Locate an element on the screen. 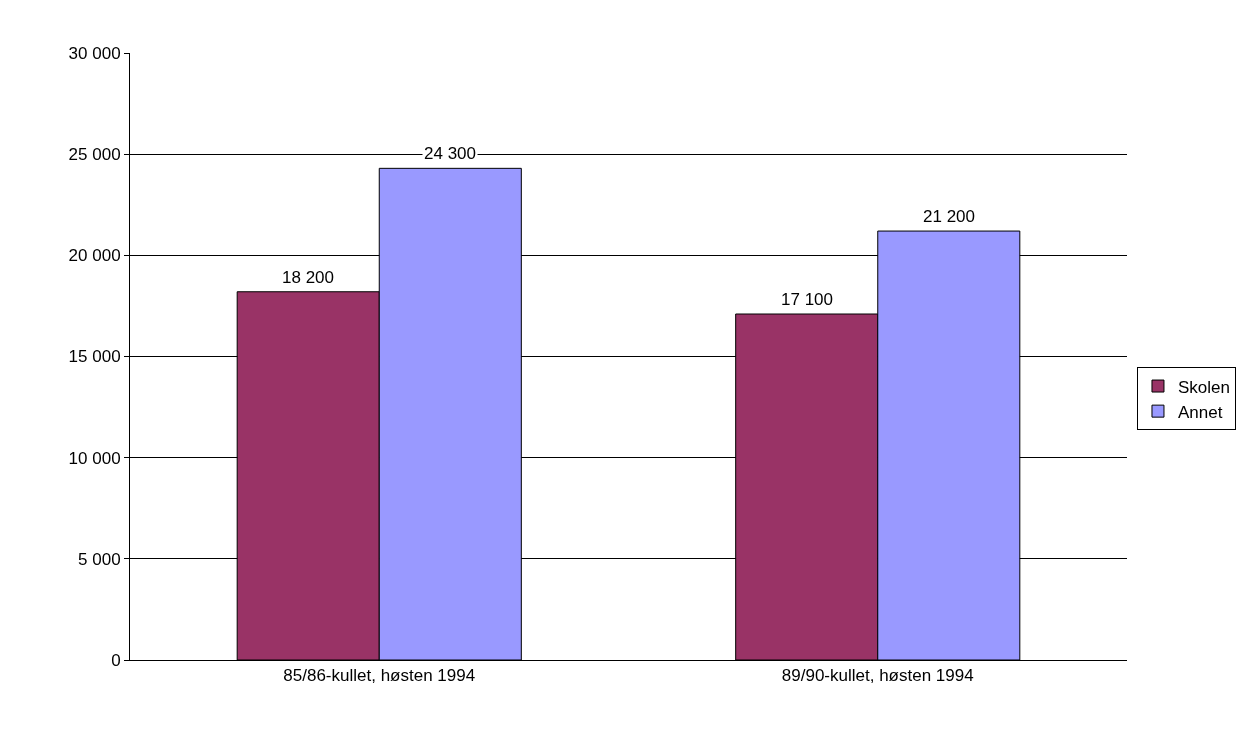 The width and height of the screenshot is (1251, 733). y-tick-label: 0 is located at coordinates (116, 660).